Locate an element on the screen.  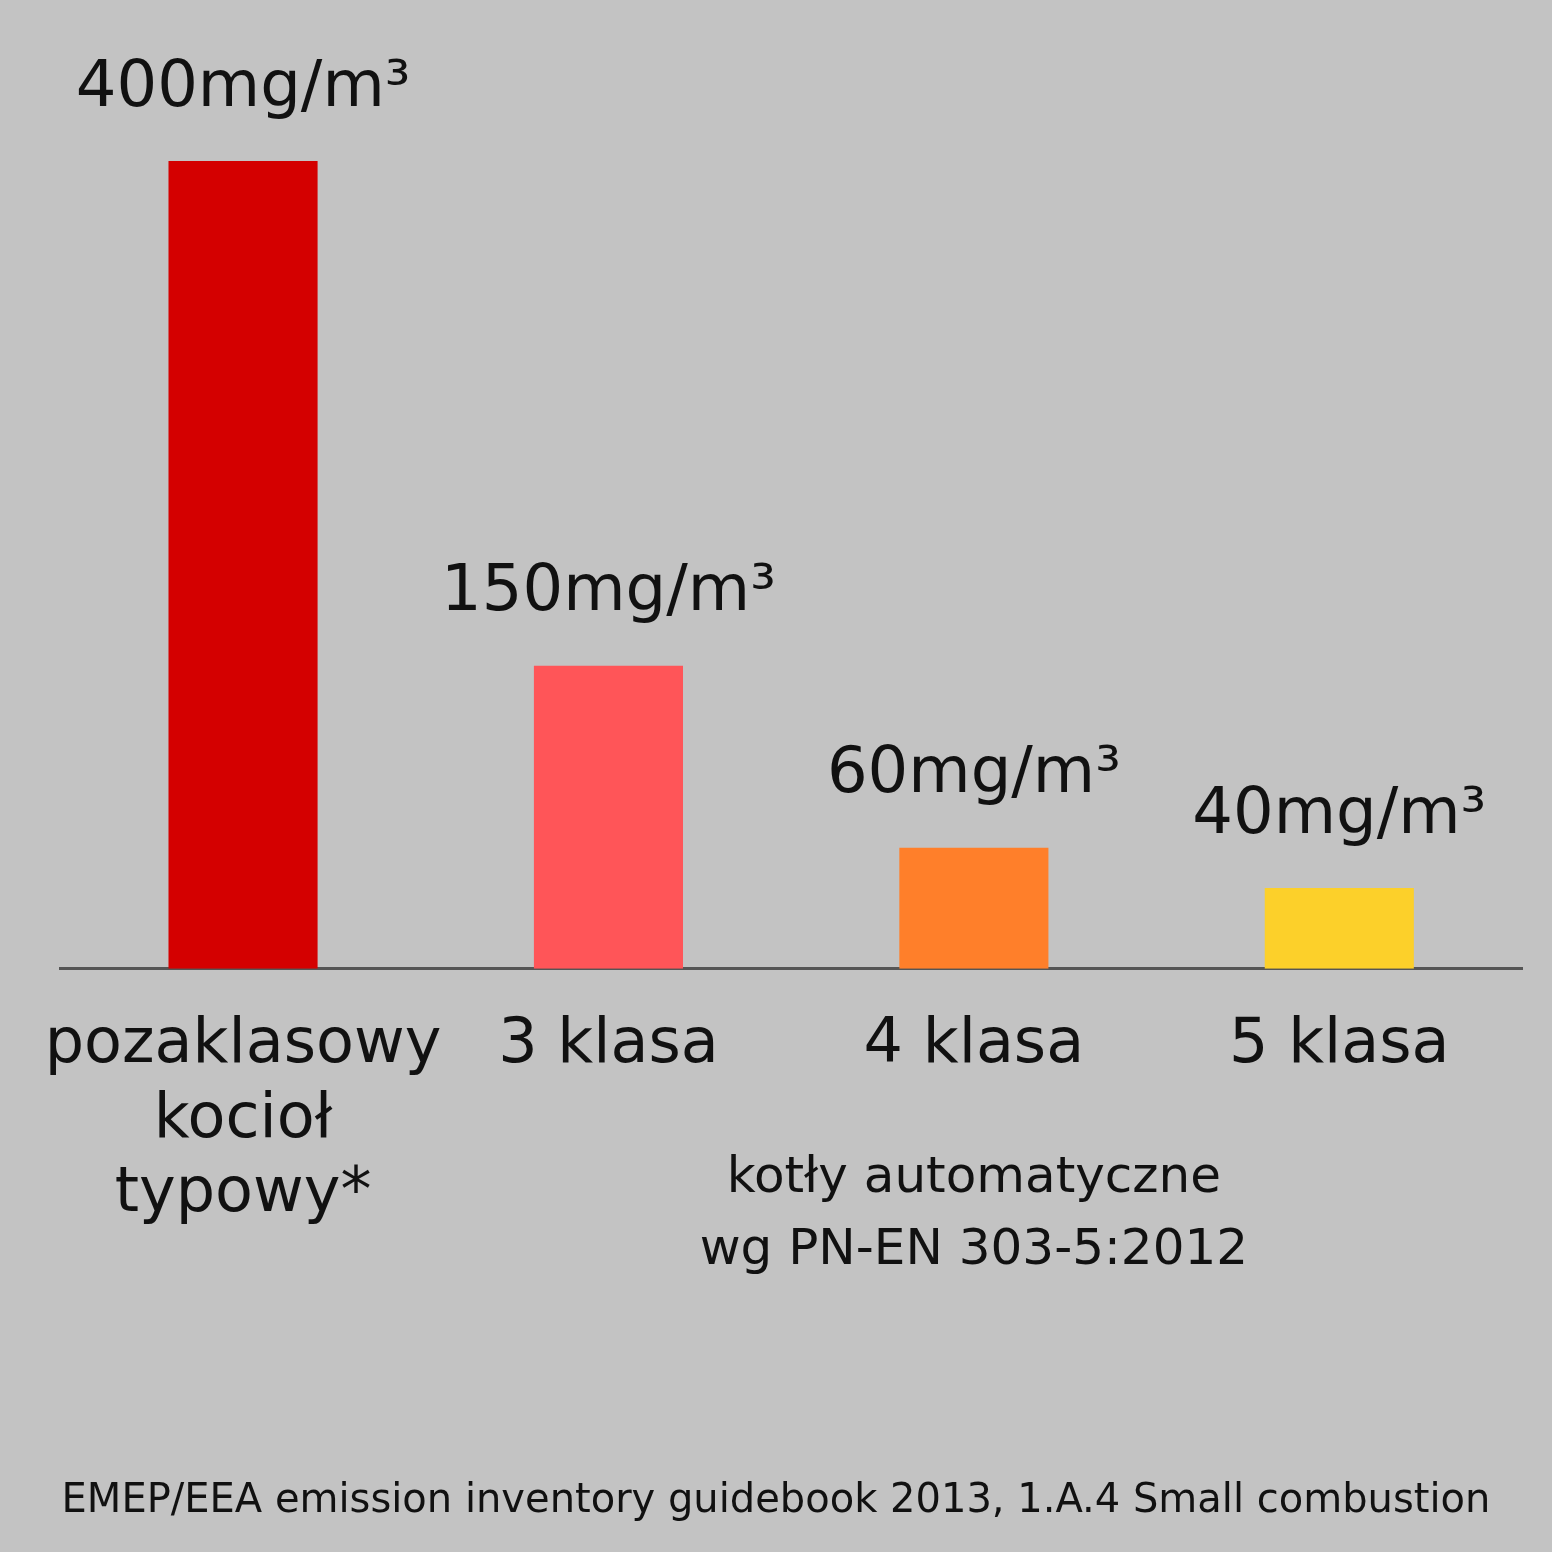
x-tick-label: 5 klasa is located at coordinates (1339, 1041).